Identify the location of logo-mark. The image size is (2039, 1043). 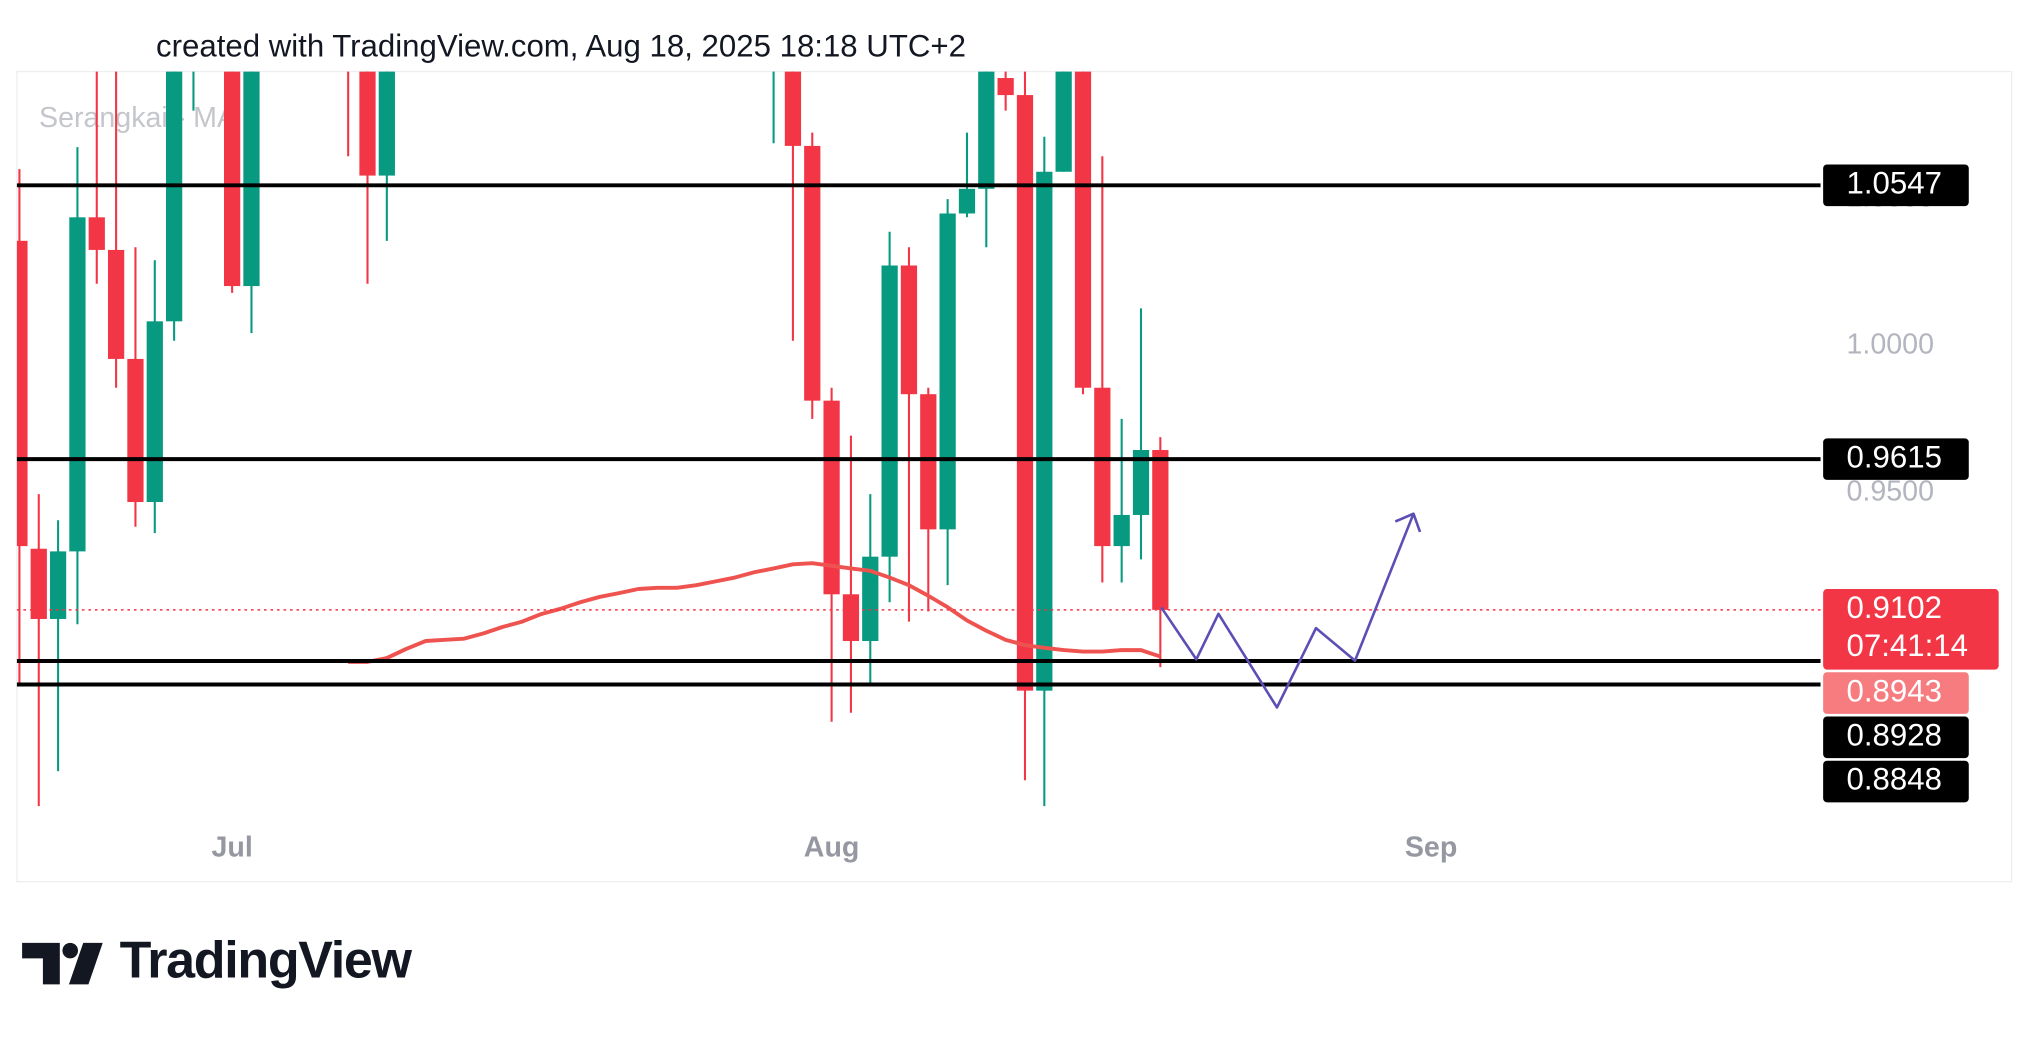
(41, 963).